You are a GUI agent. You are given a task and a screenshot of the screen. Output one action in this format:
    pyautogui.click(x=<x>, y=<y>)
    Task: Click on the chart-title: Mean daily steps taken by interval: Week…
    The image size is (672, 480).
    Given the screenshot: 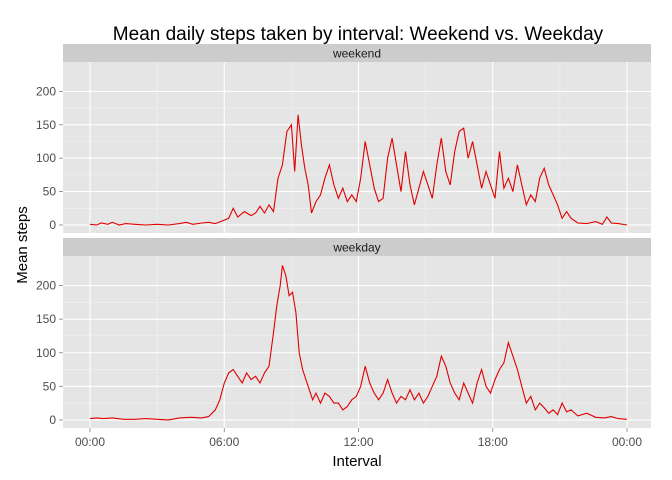 What is the action you would take?
    pyautogui.click(x=358, y=34)
    